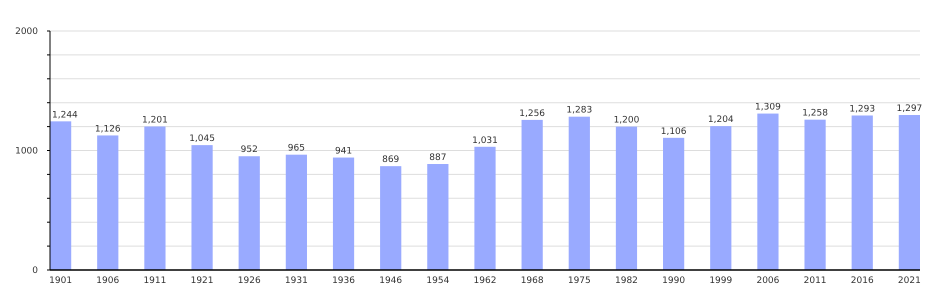 This screenshot has width=950, height=300. I want to click on x-tick-label: 1911, so click(154, 281).